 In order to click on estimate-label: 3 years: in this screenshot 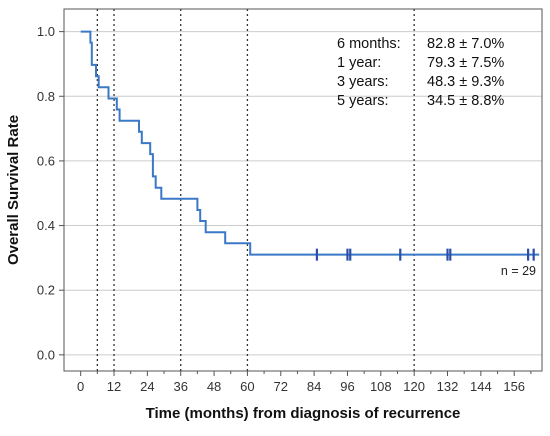, I will do `click(363, 82)`.